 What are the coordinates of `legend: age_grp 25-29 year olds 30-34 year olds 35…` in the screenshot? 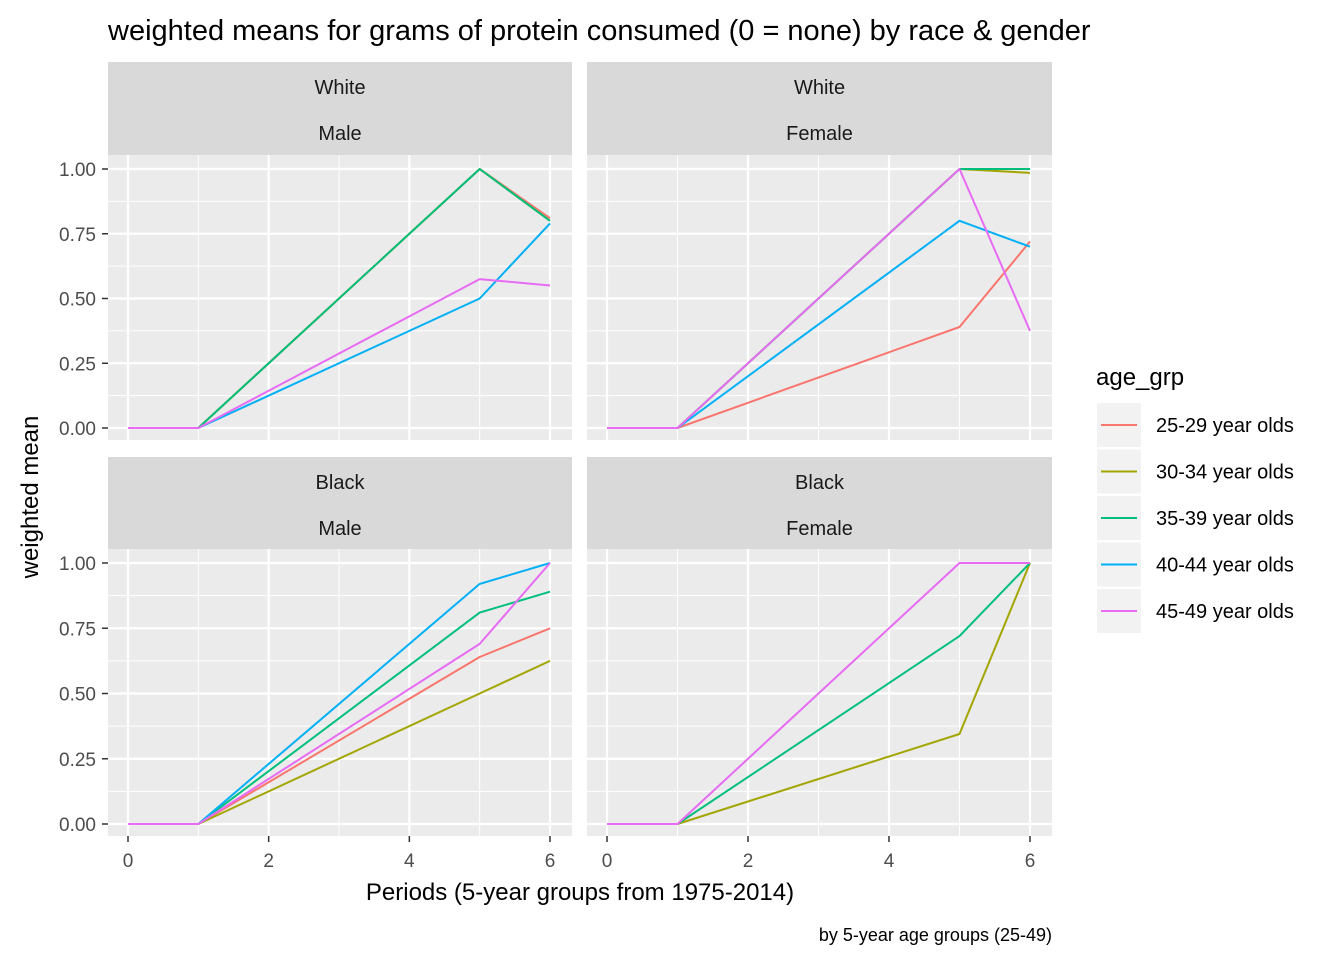 It's located at (1195, 498).